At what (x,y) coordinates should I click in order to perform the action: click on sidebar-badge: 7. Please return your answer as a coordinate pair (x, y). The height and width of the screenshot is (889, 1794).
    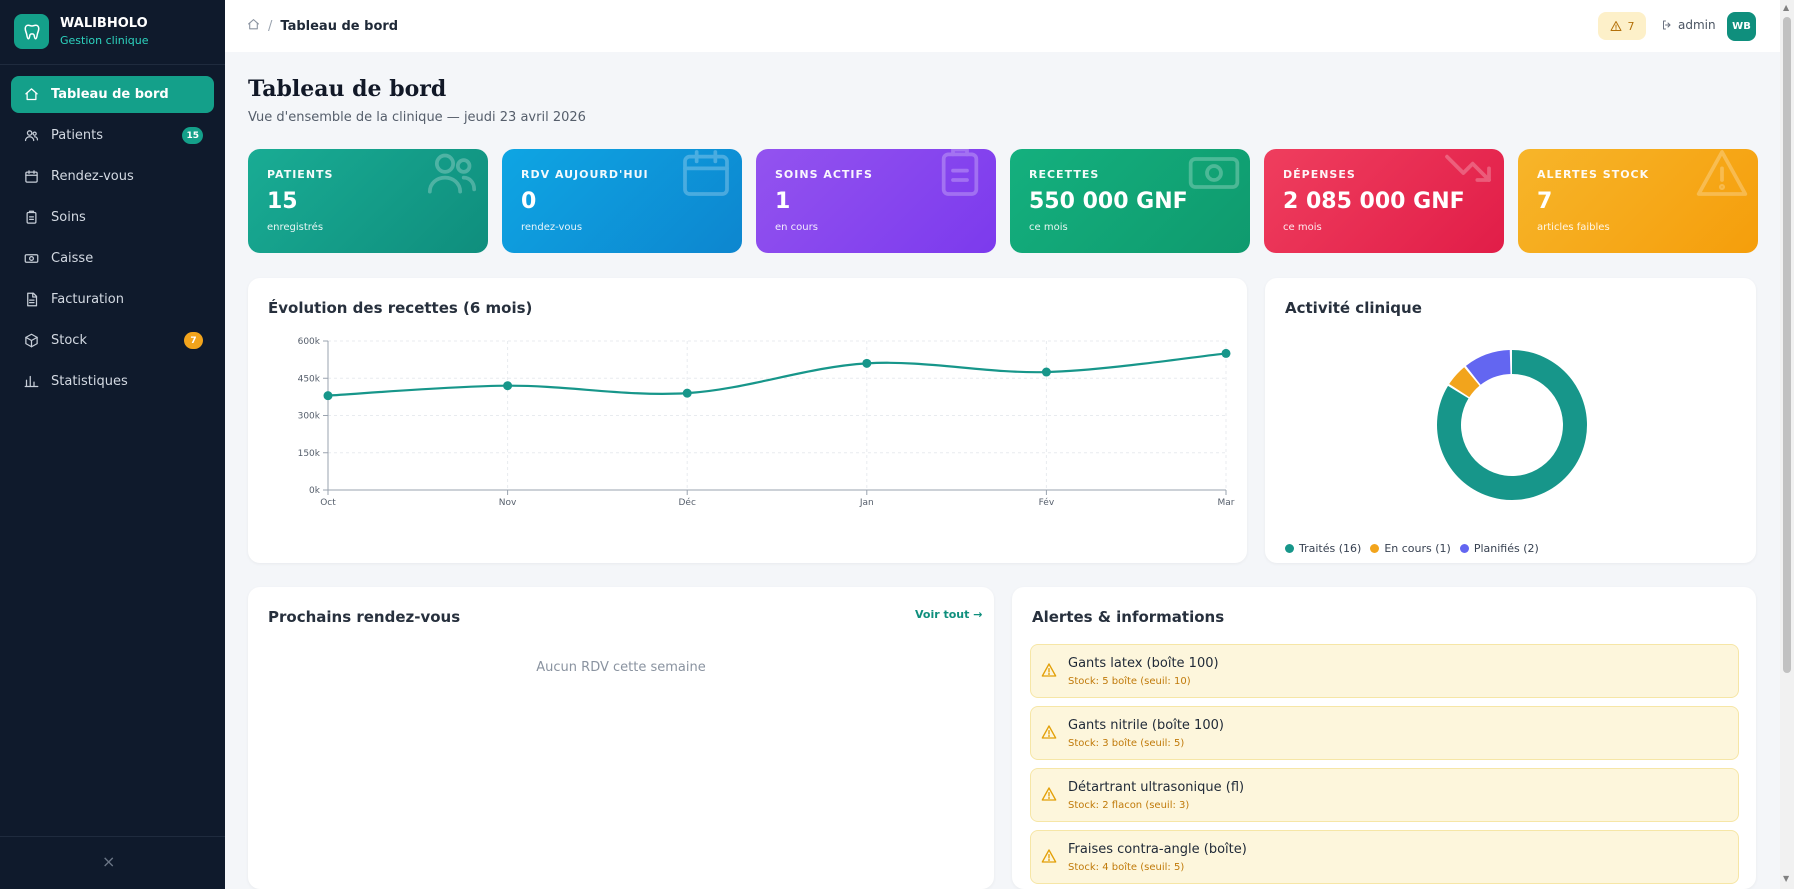
    Looking at the image, I should click on (193, 340).